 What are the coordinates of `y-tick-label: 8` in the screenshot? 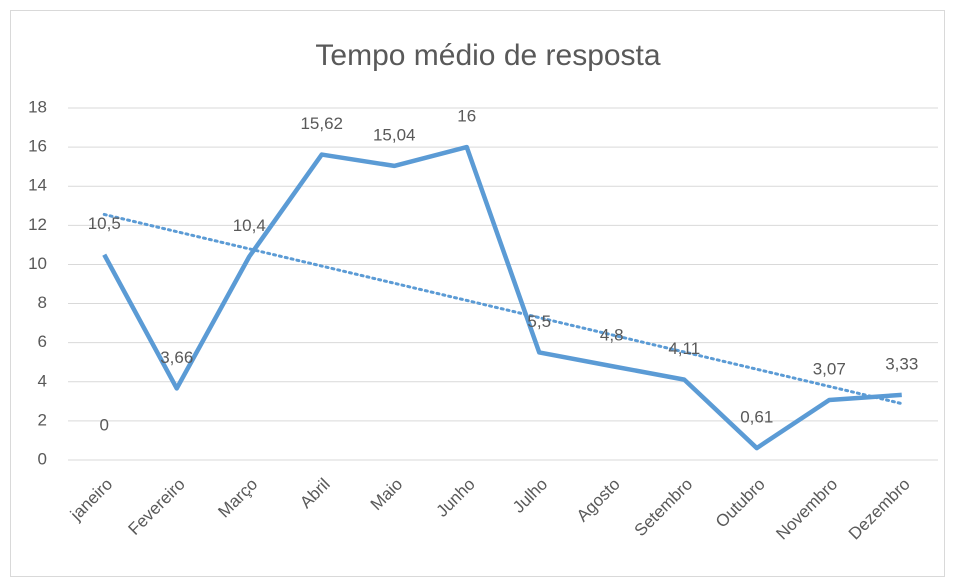 It's located at (42, 302).